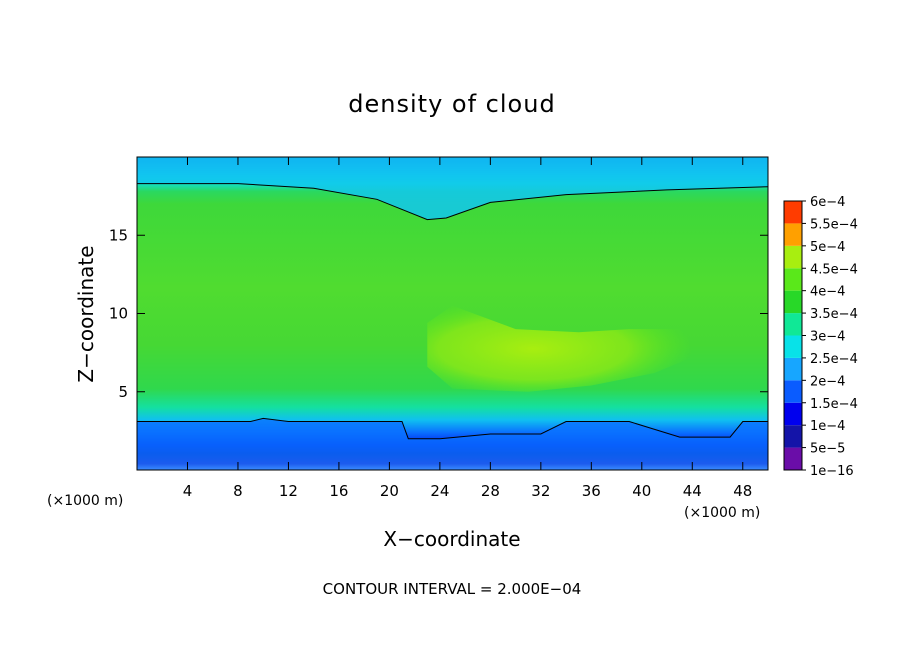 Image resolution: width=904 pixels, height=654 pixels. I want to click on y-tick-label-0: 5, so click(123, 392).